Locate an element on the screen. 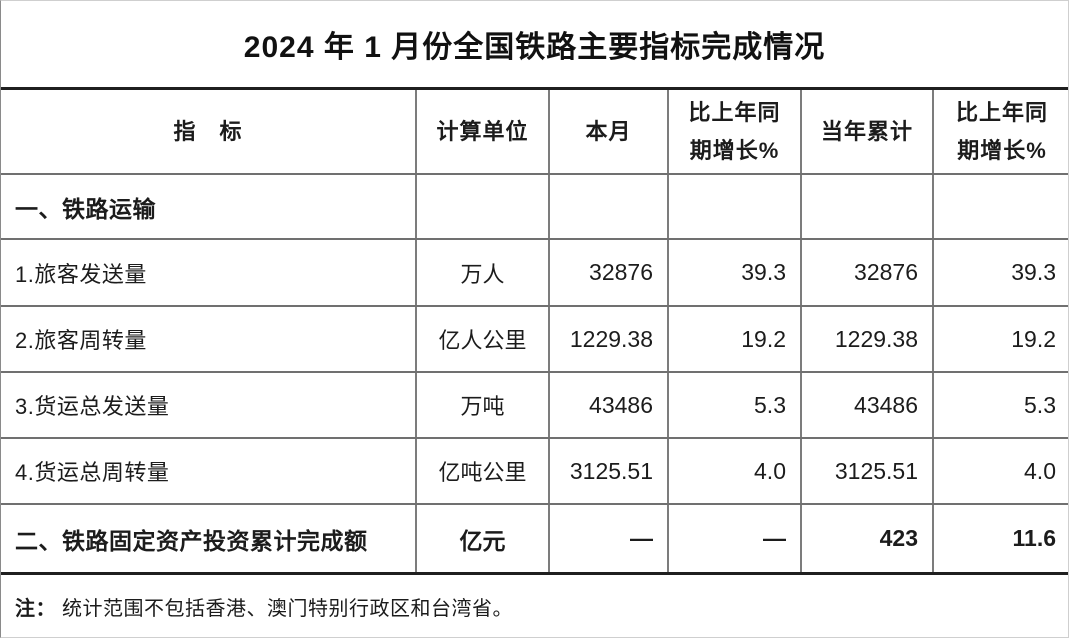 This screenshot has width=1069, height=638. cell-unit: 亿人公里 is located at coordinates (483, 339).